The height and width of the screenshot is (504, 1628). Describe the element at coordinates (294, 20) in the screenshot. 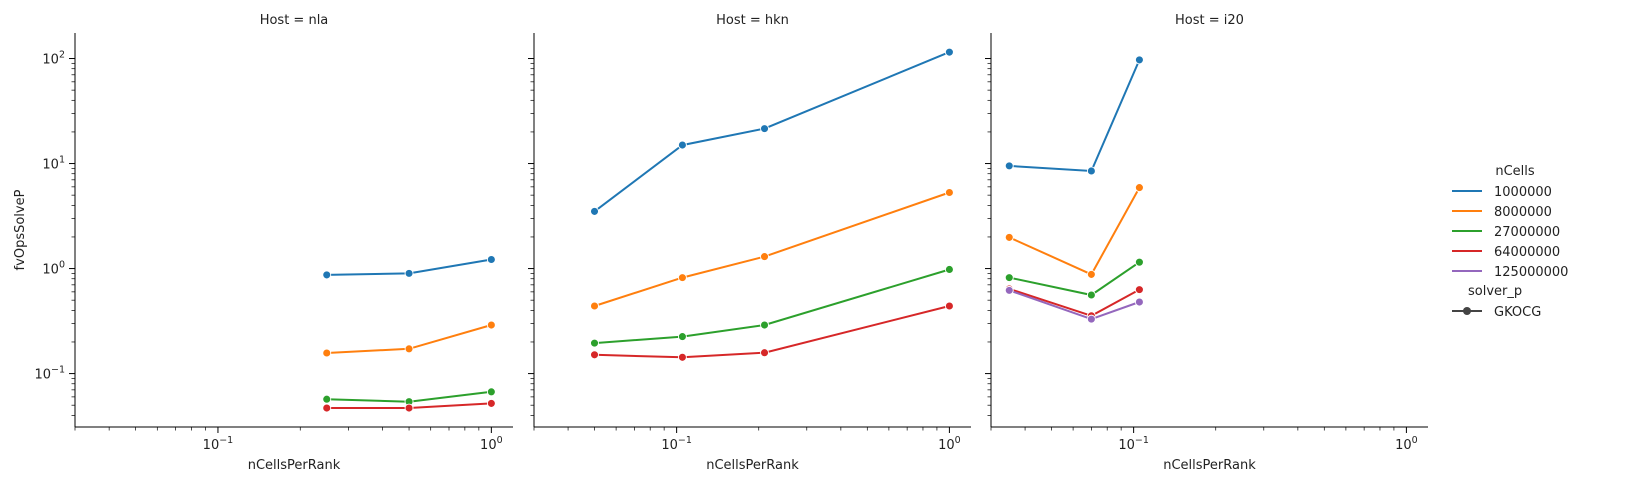

I see `panel-title: Host = nla` at that location.